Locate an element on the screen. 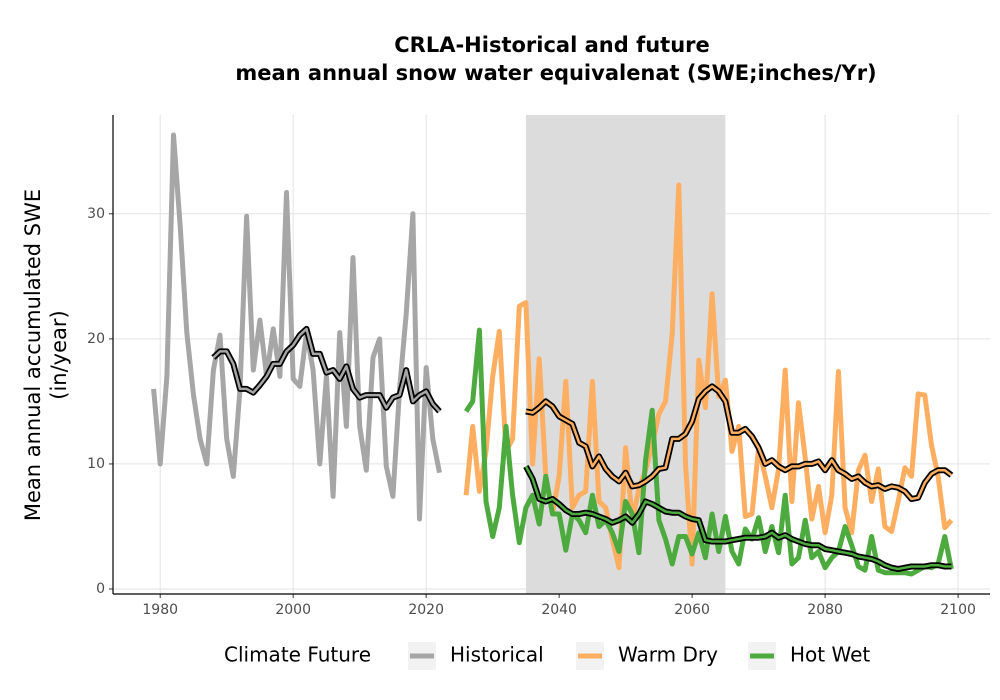  x-tick-label: 2080 is located at coordinates (825, 610).